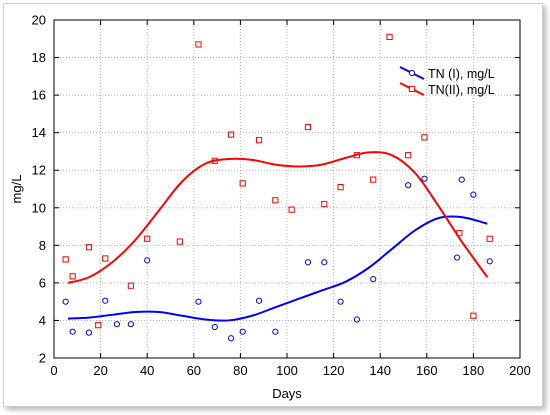  I want to click on y-tick-label: 2, so click(42, 358).